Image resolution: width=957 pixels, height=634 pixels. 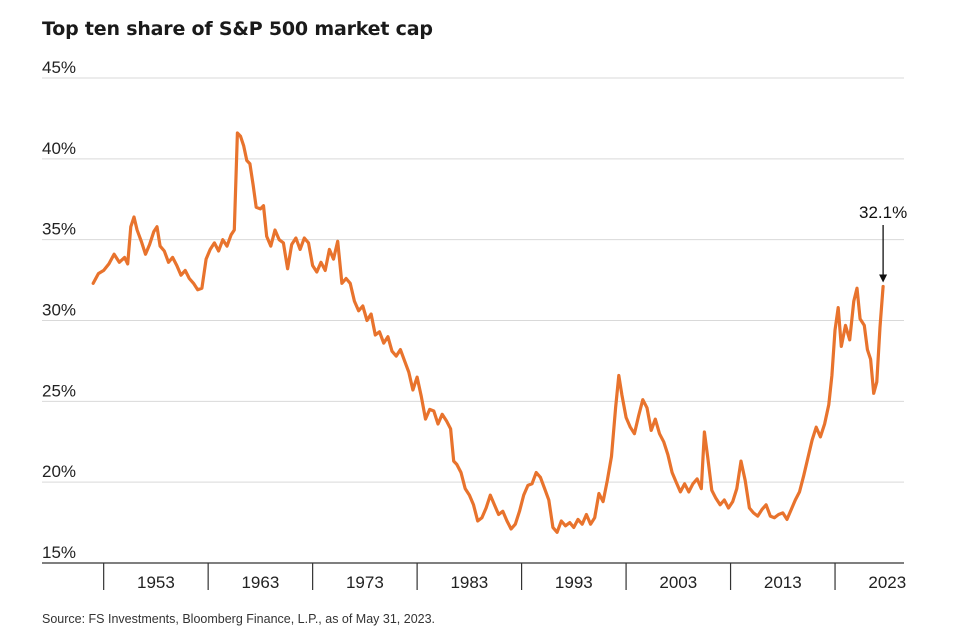 I want to click on annotation-arrow-head, so click(x=883, y=278).